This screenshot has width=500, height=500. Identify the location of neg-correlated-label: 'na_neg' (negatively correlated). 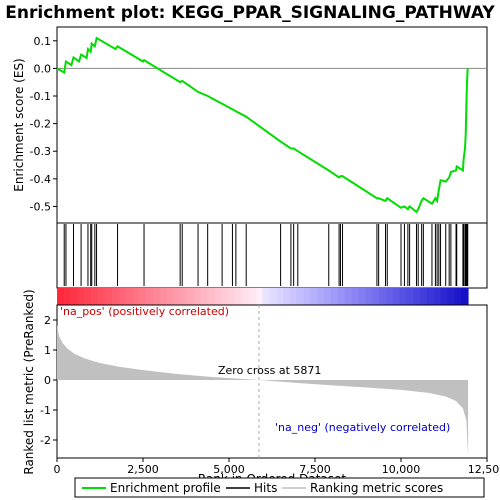
(362, 427).